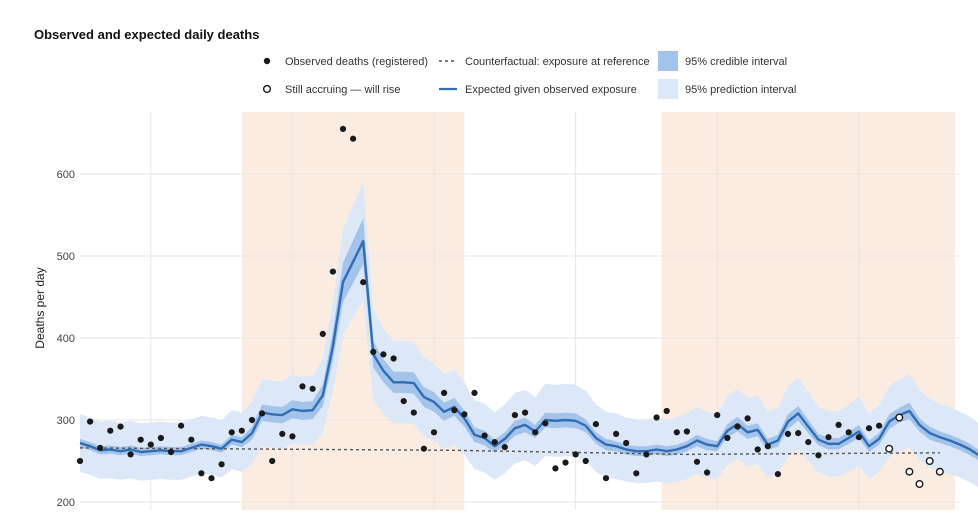 The width and height of the screenshot is (978, 514). Describe the element at coordinates (267, 61) in the screenshot. I see `legend-observed-marker` at that location.